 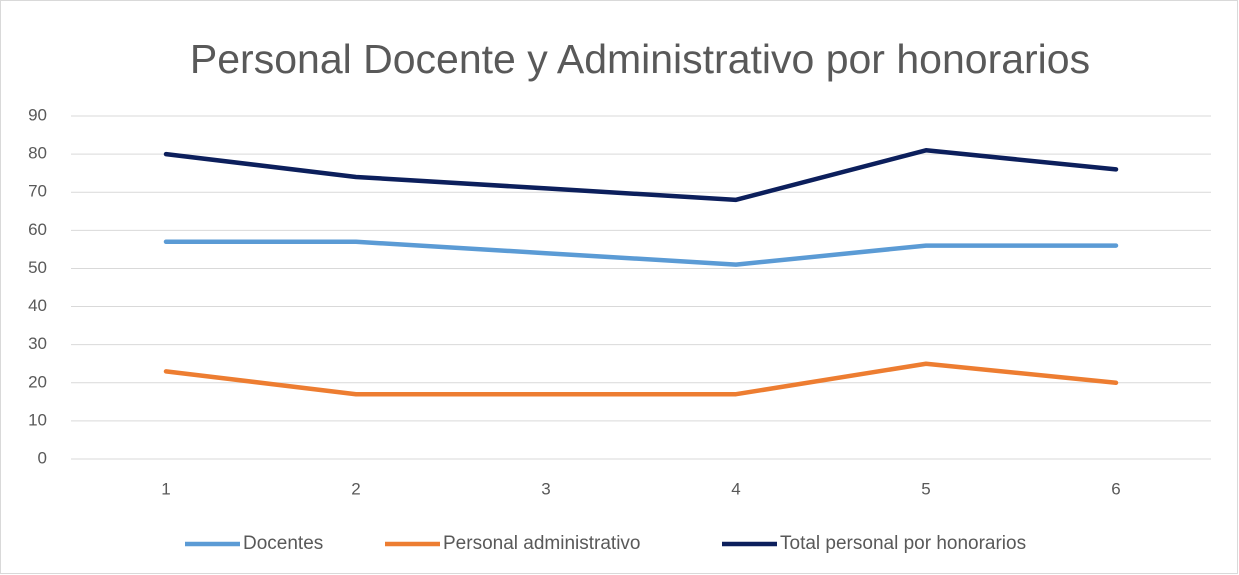 What do you see at coordinates (545, 488) in the screenshot?
I see `x-tick-label: 3` at bounding box center [545, 488].